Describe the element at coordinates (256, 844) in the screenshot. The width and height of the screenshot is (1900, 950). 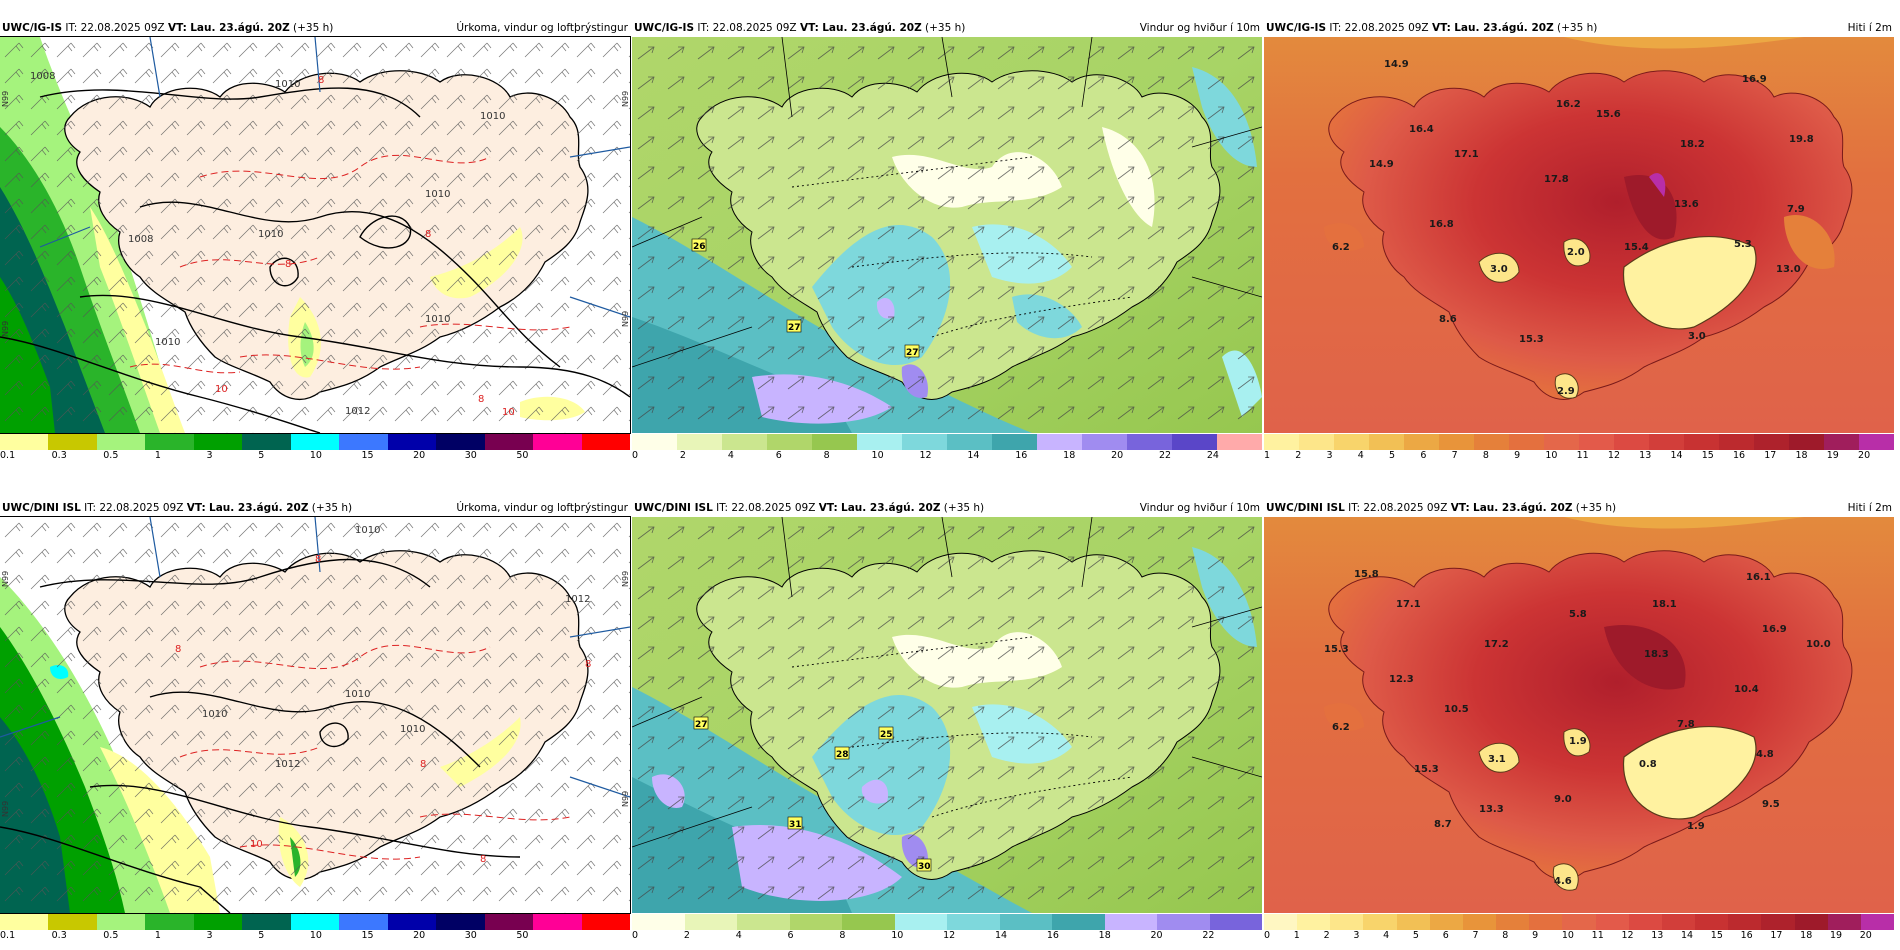
I see `isobar-label: 10` at that location.